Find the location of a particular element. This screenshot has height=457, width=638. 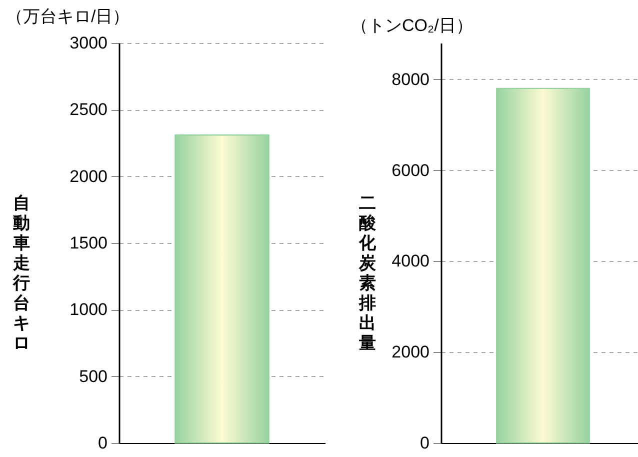

y-tick-label: 4000 is located at coordinates (411, 261).